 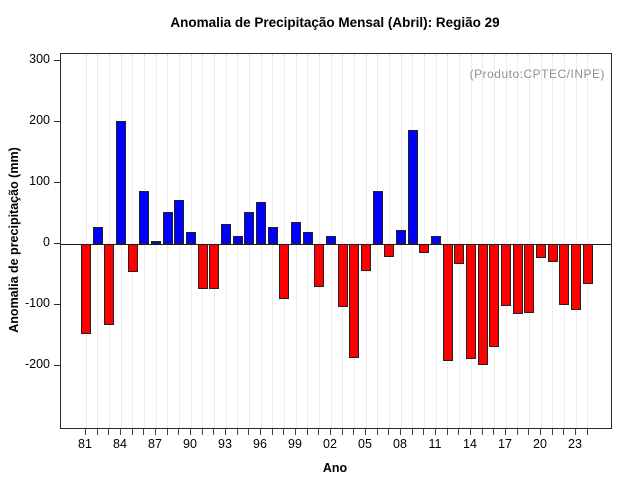 I want to click on bar-1991, so click(x=202, y=266).